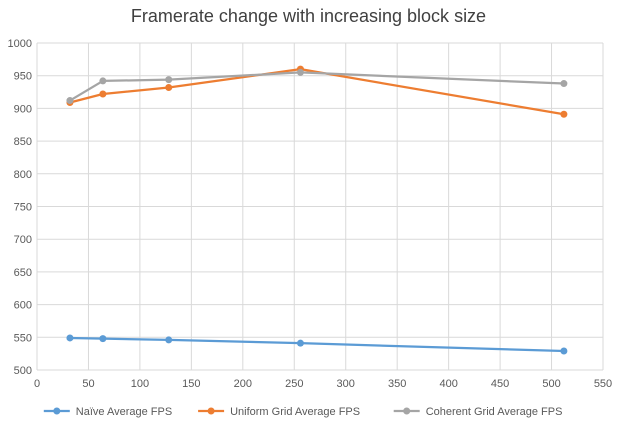 The width and height of the screenshot is (617, 425). I want to click on x-tick-label: 500, so click(551, 384).